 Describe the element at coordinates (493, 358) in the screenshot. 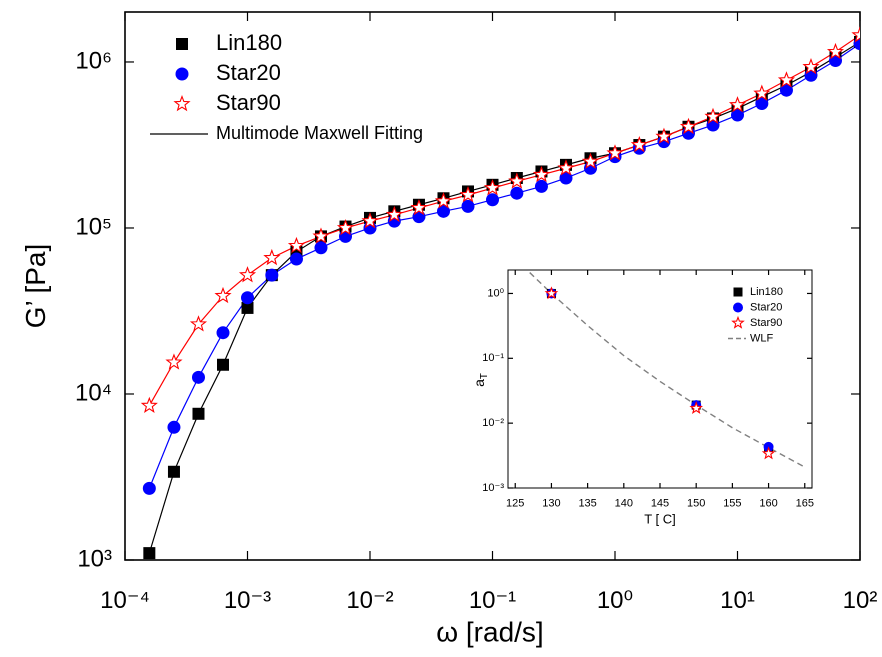

I see `y-tick-label: 10⁻¹` at that location.